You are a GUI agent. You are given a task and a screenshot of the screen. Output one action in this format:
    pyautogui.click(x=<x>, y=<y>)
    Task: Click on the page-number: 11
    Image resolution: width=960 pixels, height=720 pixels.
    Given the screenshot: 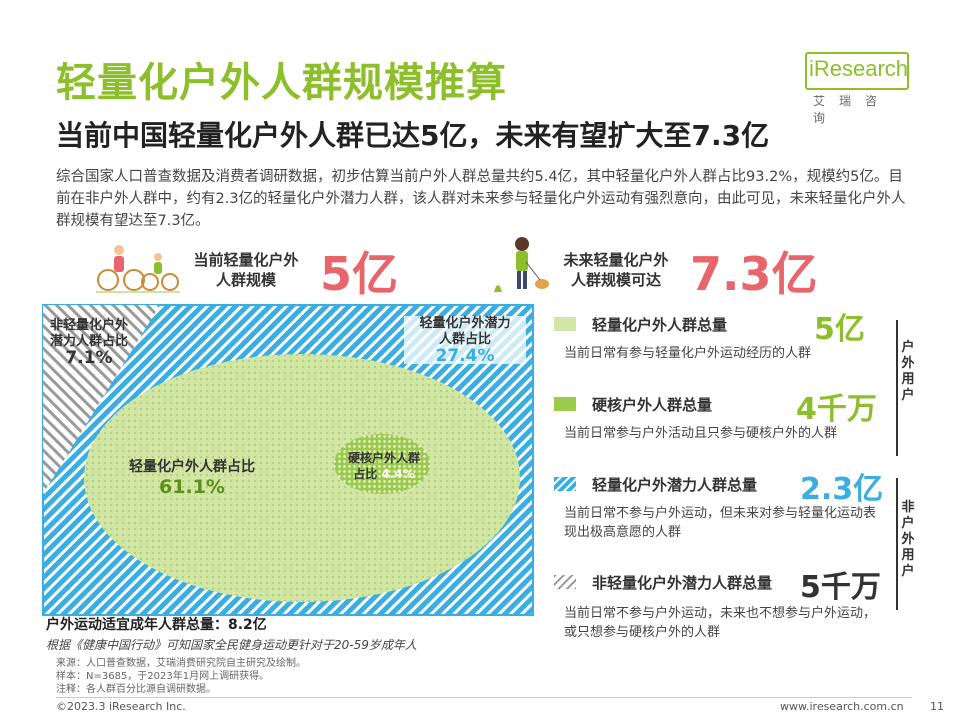 What is the action you would take?
    pyautogui.click(x=937, y=706)
    